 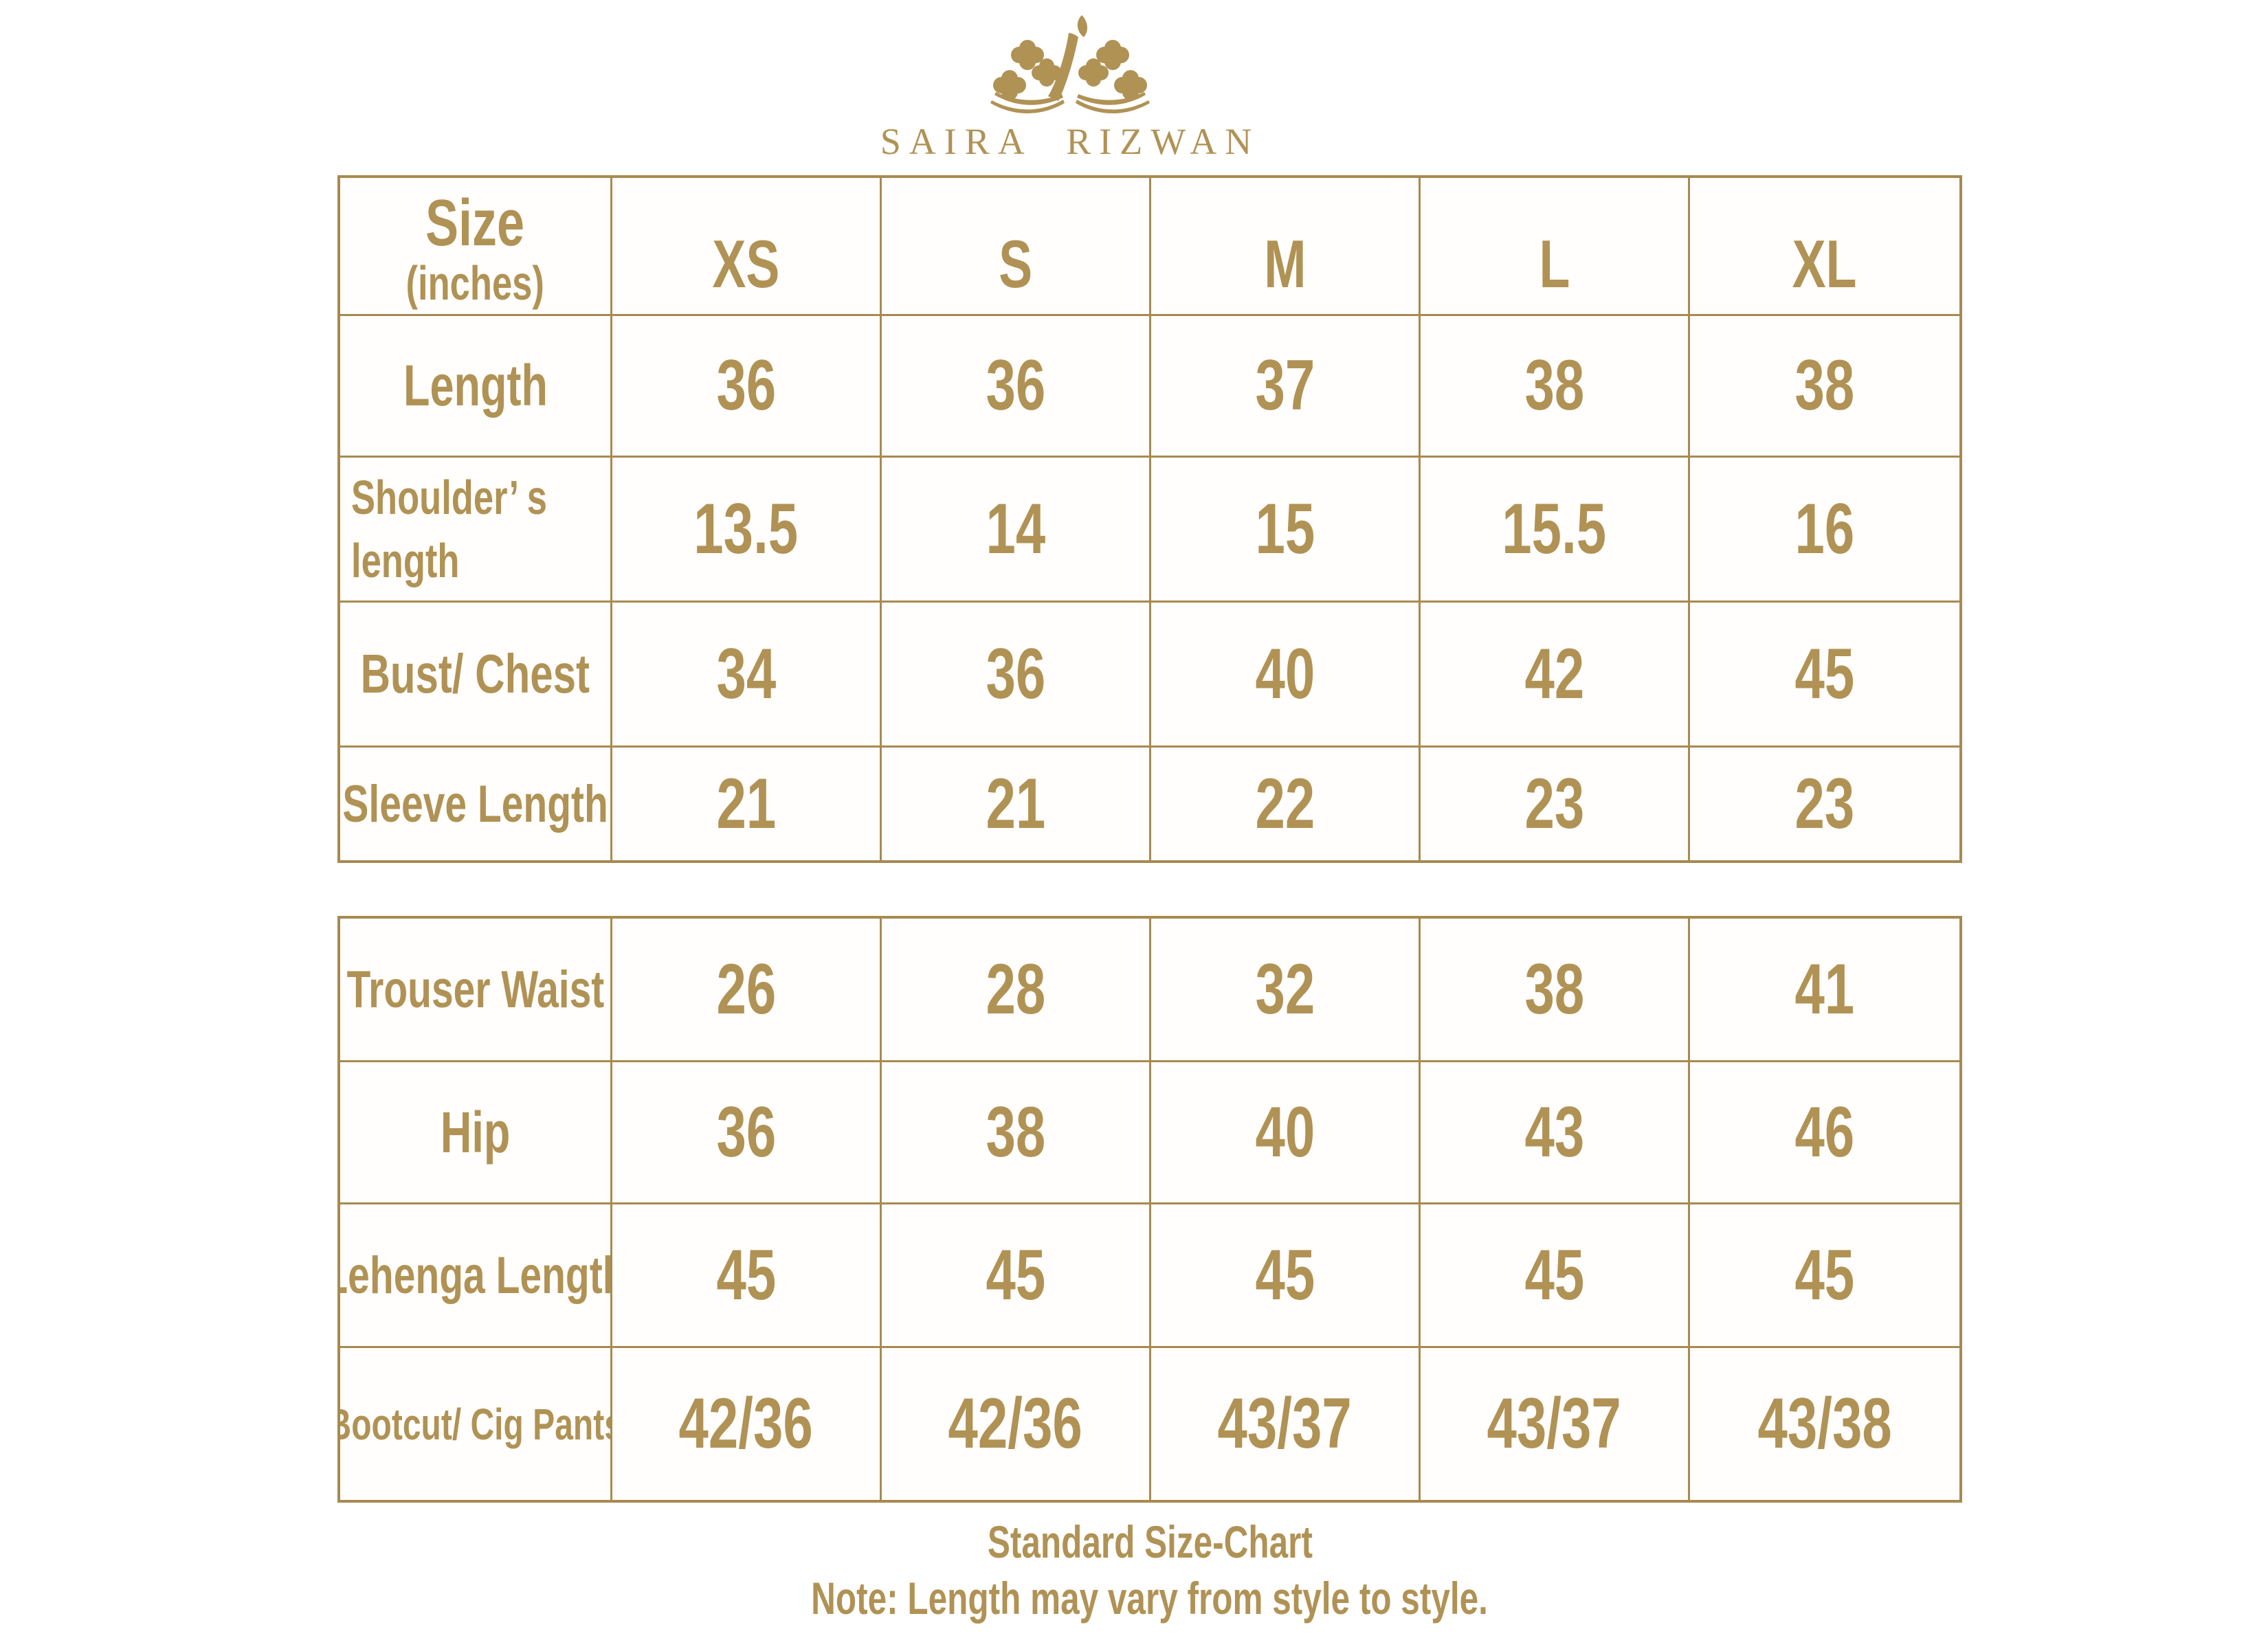 I want to click on cell-shoulder-s: 14, so click(x=1017, y=530).